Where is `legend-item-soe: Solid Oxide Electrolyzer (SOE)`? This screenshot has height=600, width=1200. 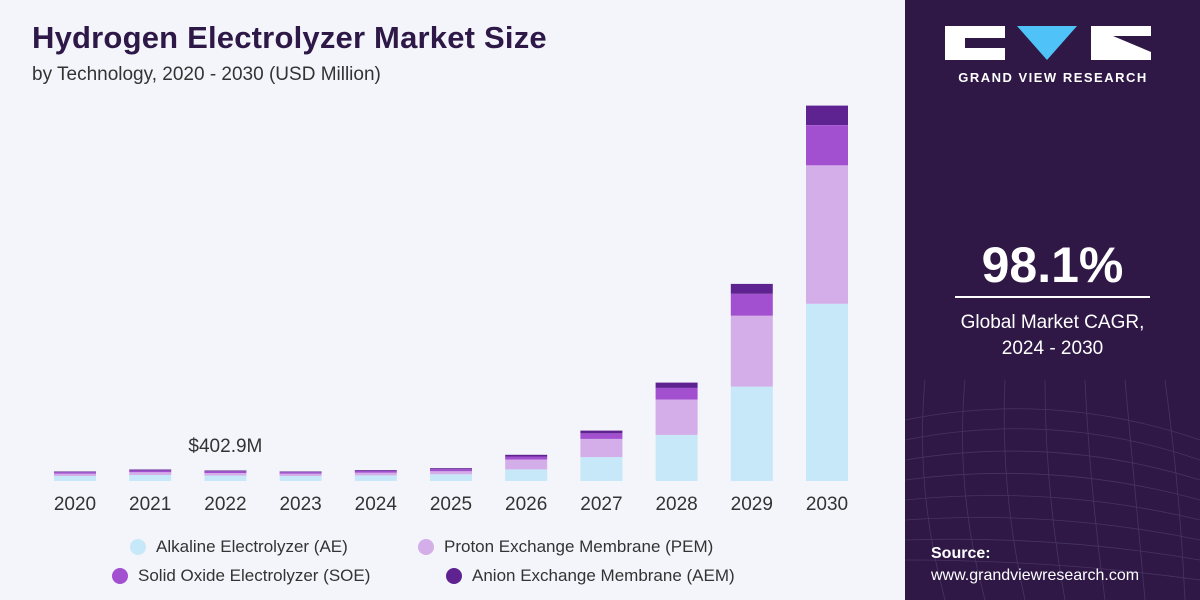 legend-item-soe: Solid Oxide Electrolyzer (SOE) is located at coordinates (241, 576).